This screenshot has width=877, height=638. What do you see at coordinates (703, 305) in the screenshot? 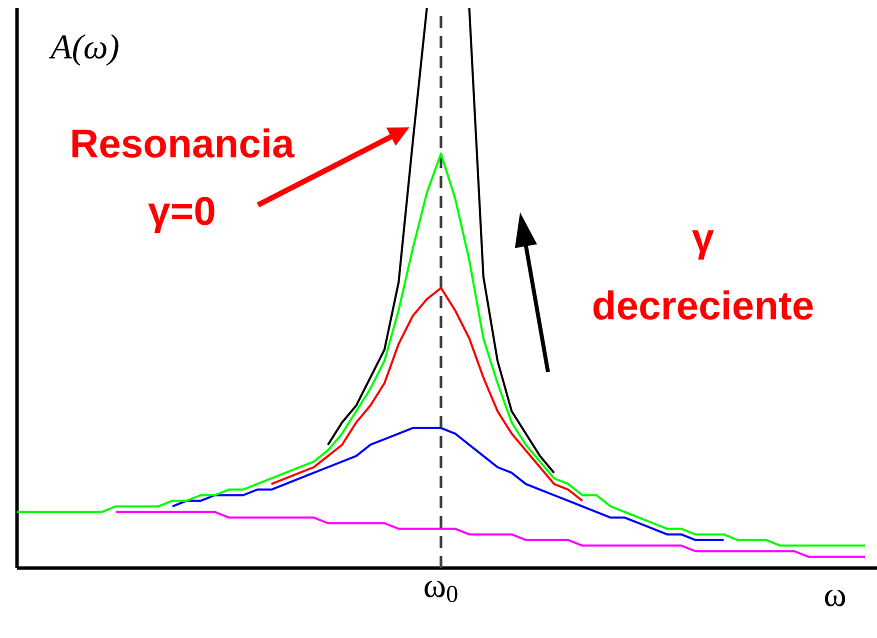
I see `annotation: decreciente` at bounding box center [703, 305].